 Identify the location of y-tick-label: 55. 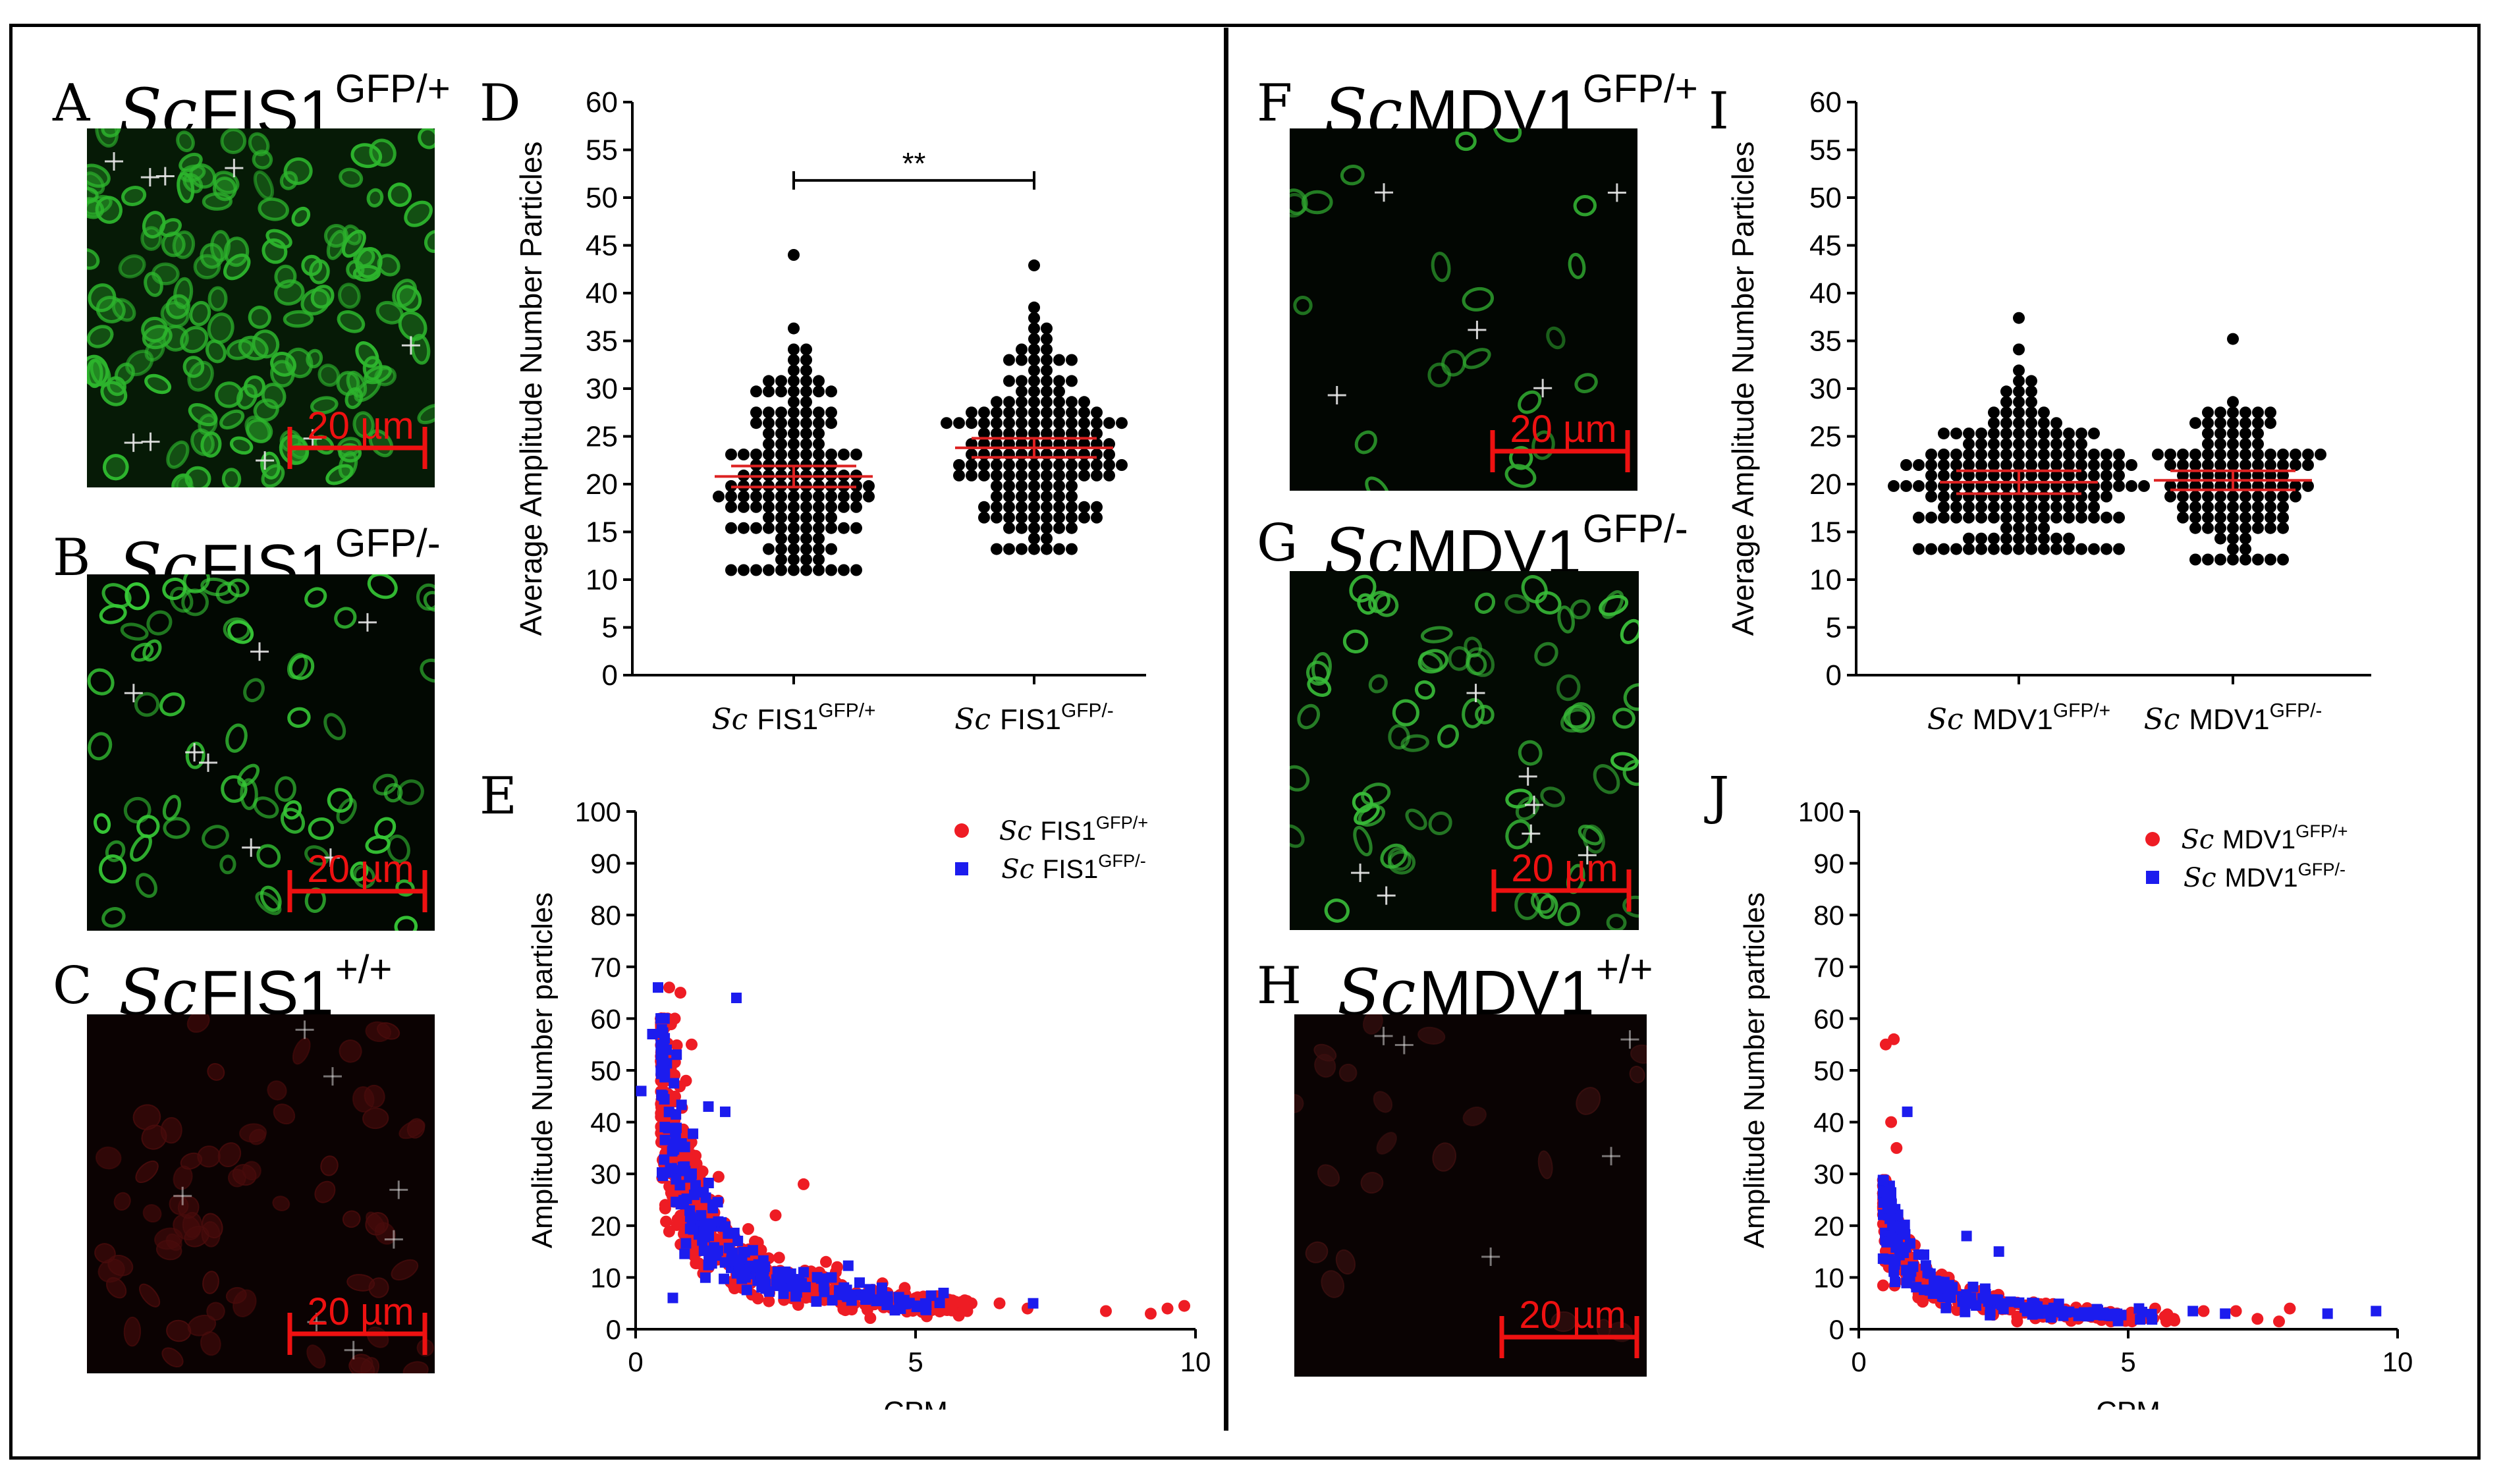
(1825, 150).